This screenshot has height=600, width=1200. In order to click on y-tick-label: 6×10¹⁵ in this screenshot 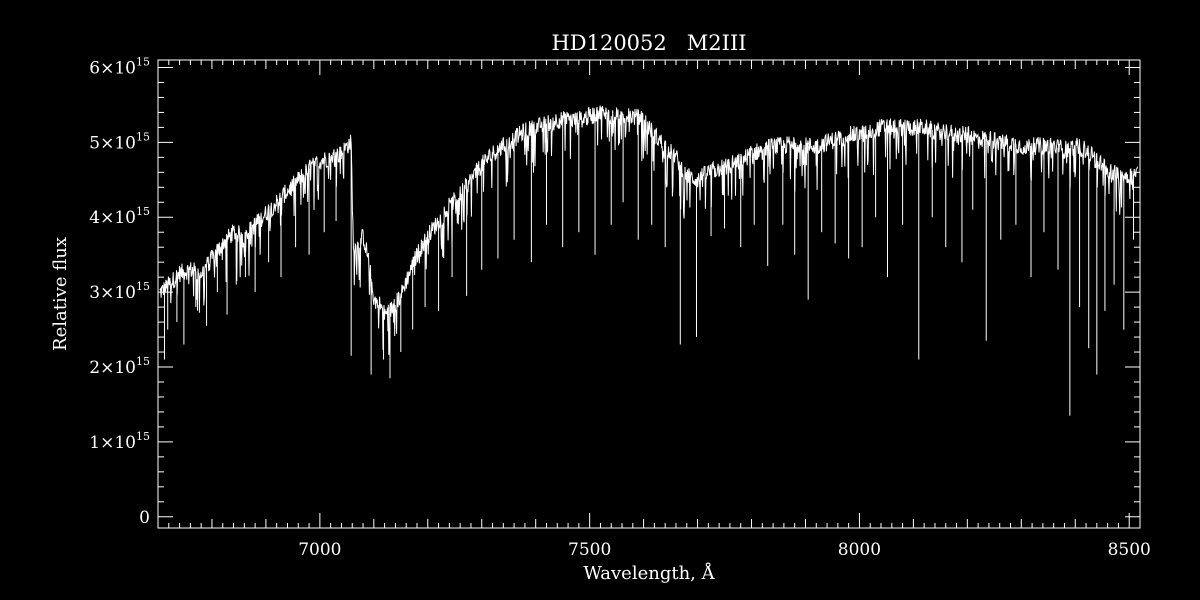, I will do `click(119, 66)`.